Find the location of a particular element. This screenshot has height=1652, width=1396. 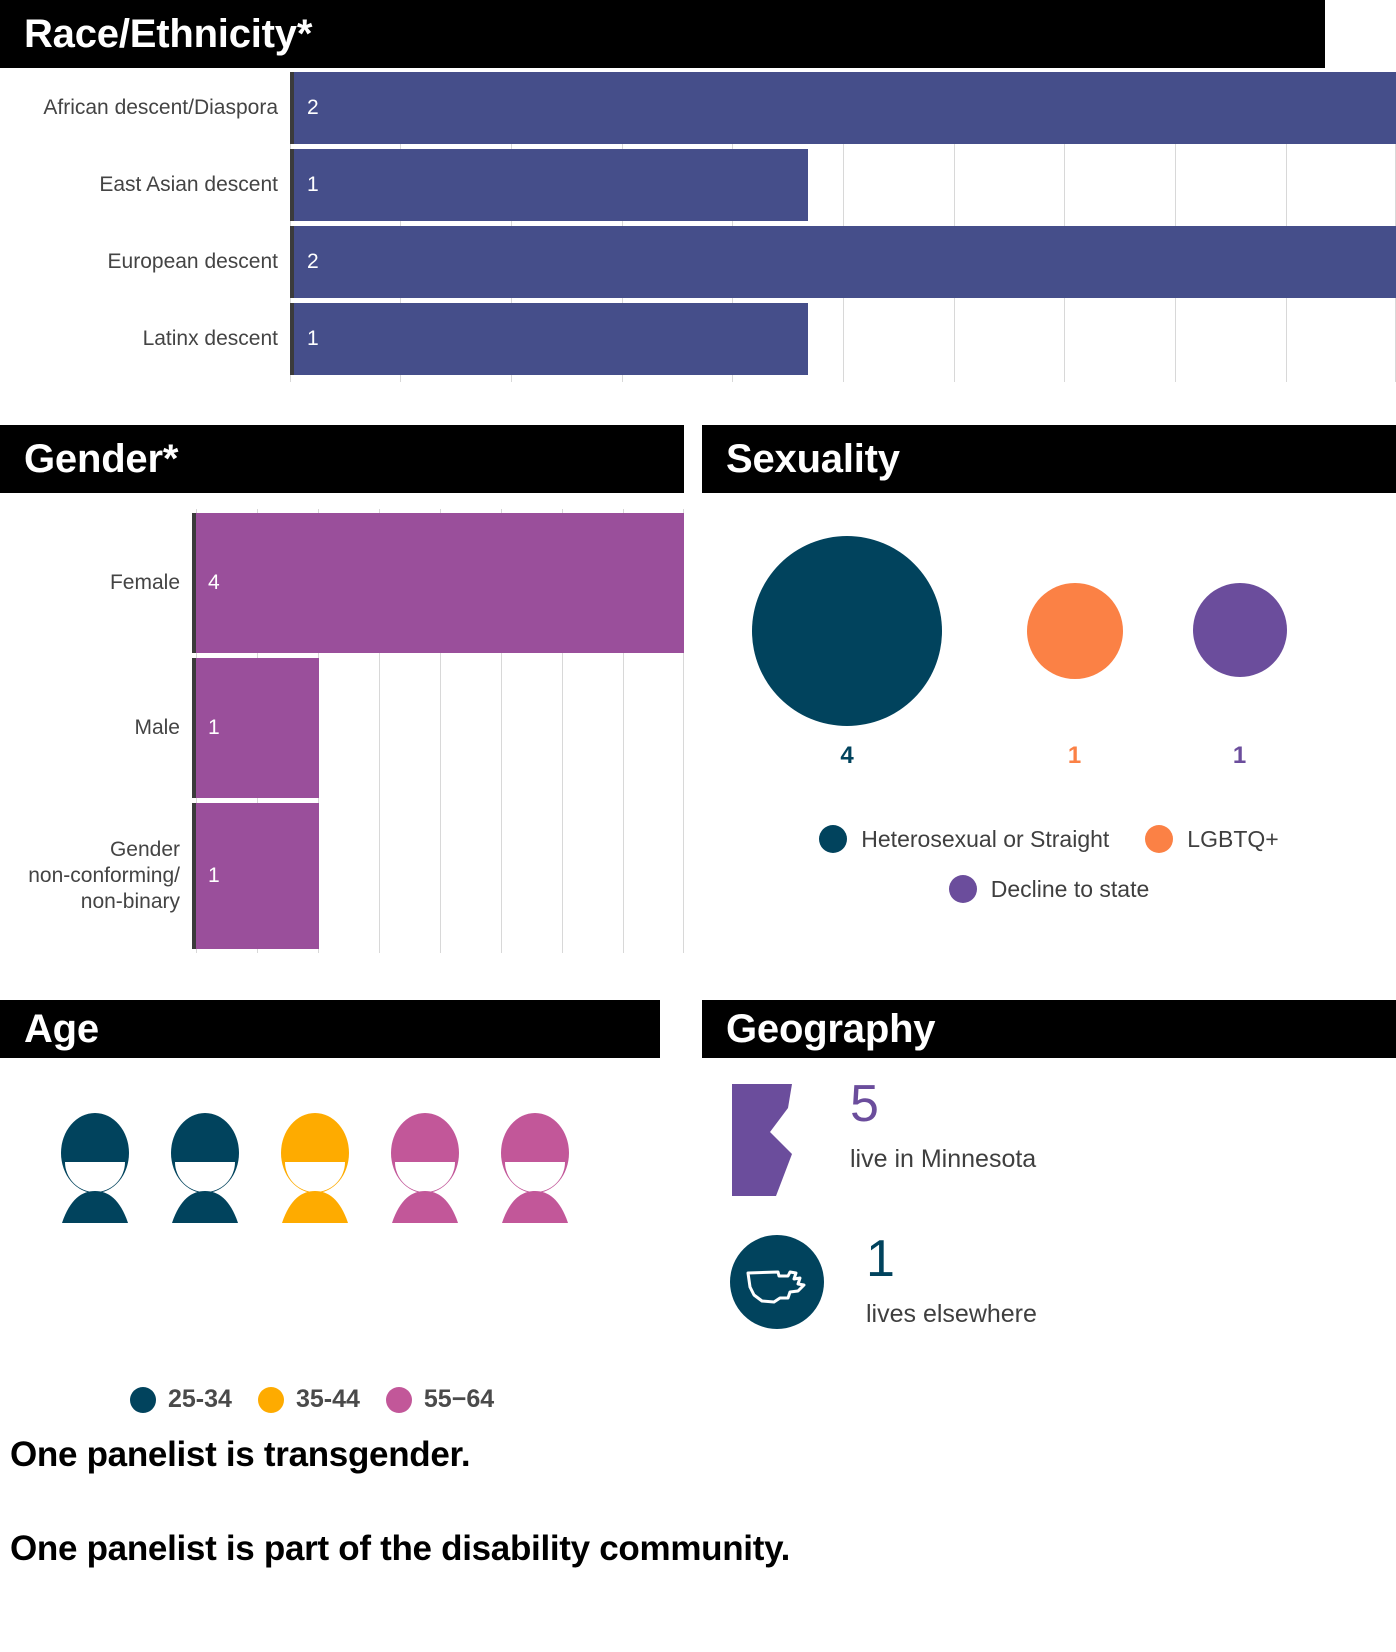

sexuality-bubble-chart: 4 1 1 is located at coordinates (1049, 645).